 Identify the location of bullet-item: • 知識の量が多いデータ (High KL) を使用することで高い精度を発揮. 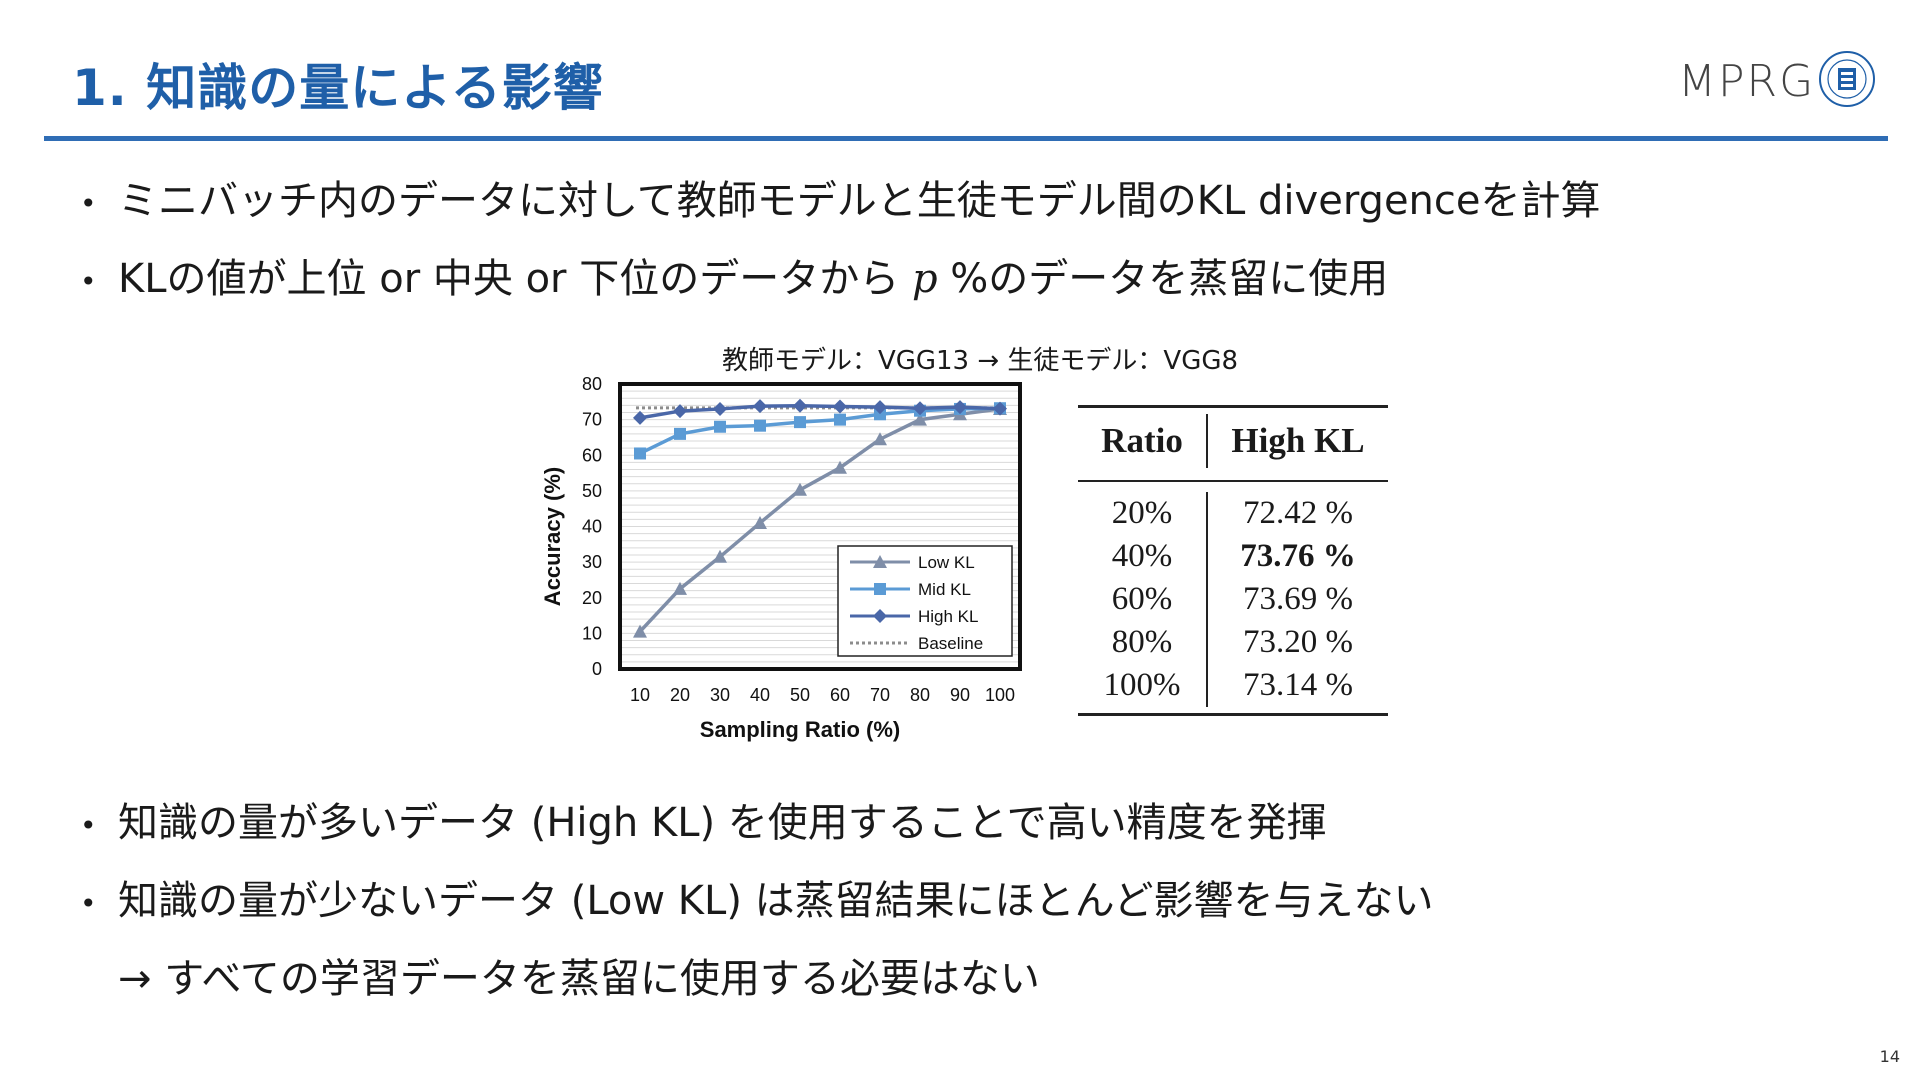
(703, 819).